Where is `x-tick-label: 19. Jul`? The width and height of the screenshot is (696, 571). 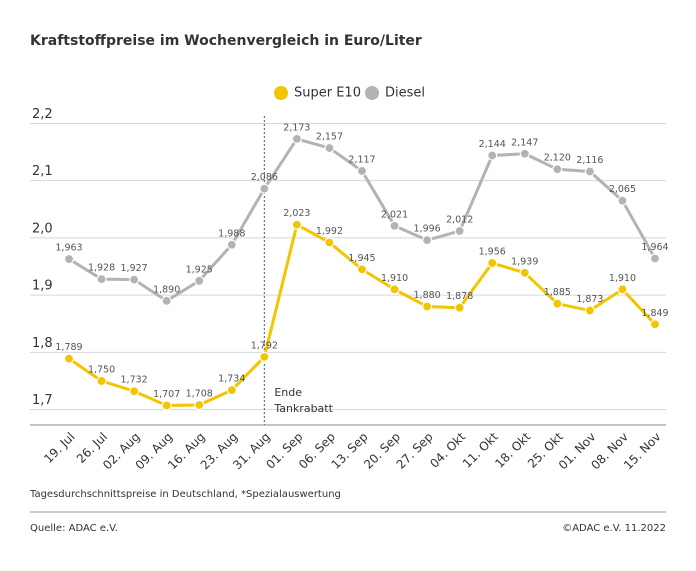 x-tick-label: 19. Jul is located at coordinates (59, 448).